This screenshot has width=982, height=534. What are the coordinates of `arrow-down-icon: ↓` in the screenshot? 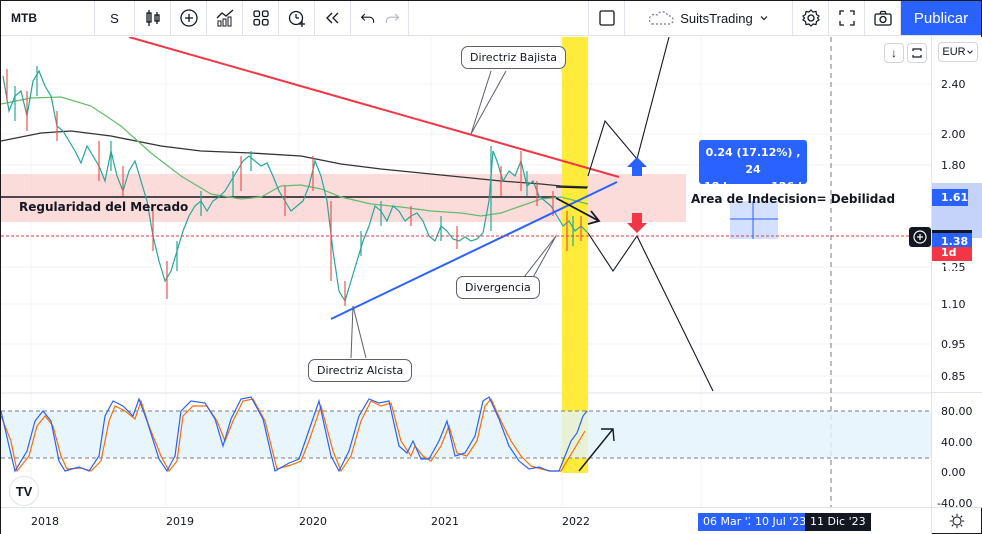 It's located at (894, 53).